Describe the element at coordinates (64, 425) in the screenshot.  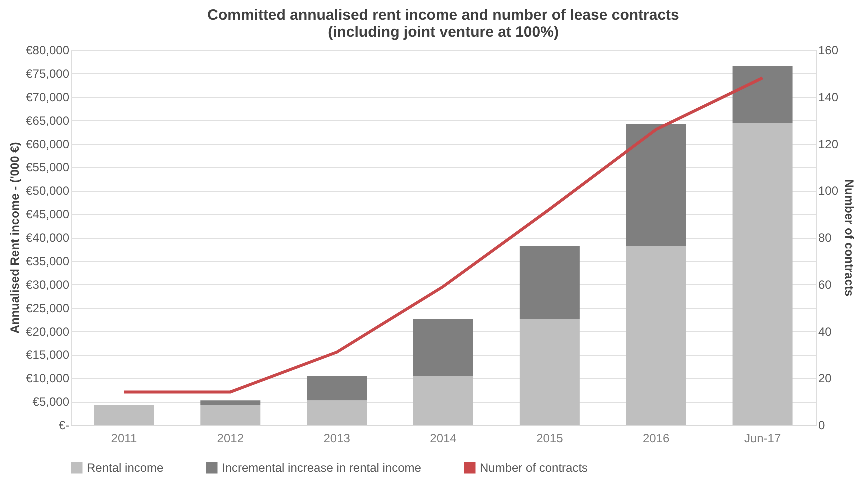
I see `y-tick-label: €-` at that location.